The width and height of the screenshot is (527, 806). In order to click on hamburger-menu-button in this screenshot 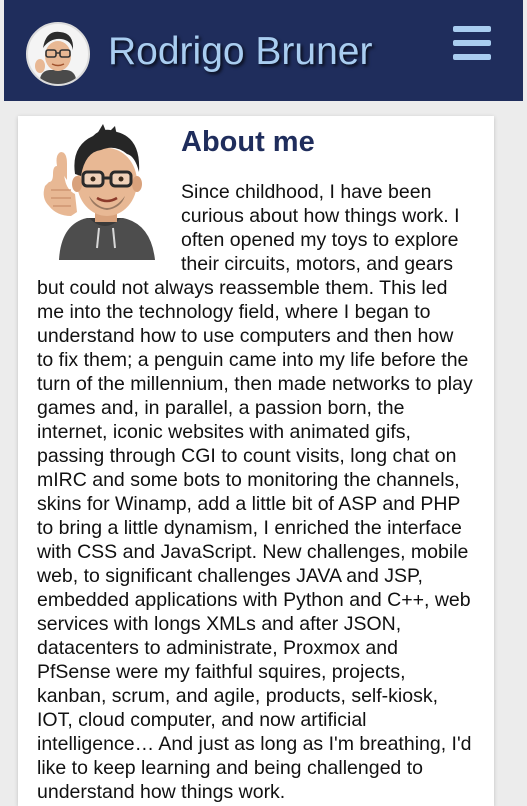, I will do `click(473, 43)`.